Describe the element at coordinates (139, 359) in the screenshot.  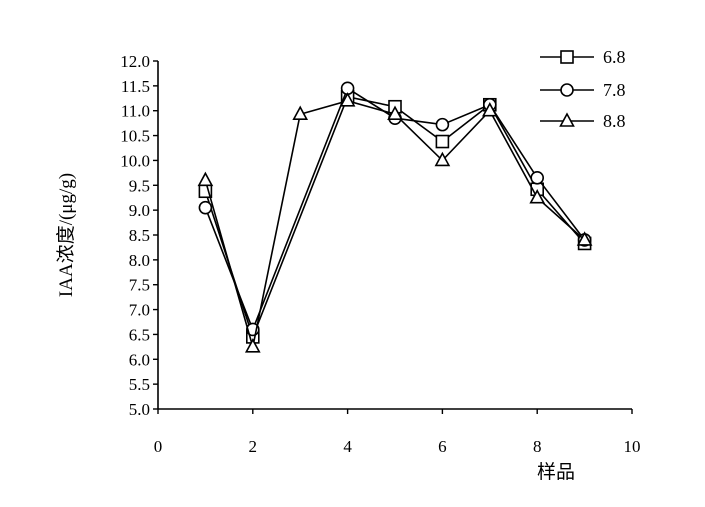
I see `y-tick-label: 6.0` at that location.